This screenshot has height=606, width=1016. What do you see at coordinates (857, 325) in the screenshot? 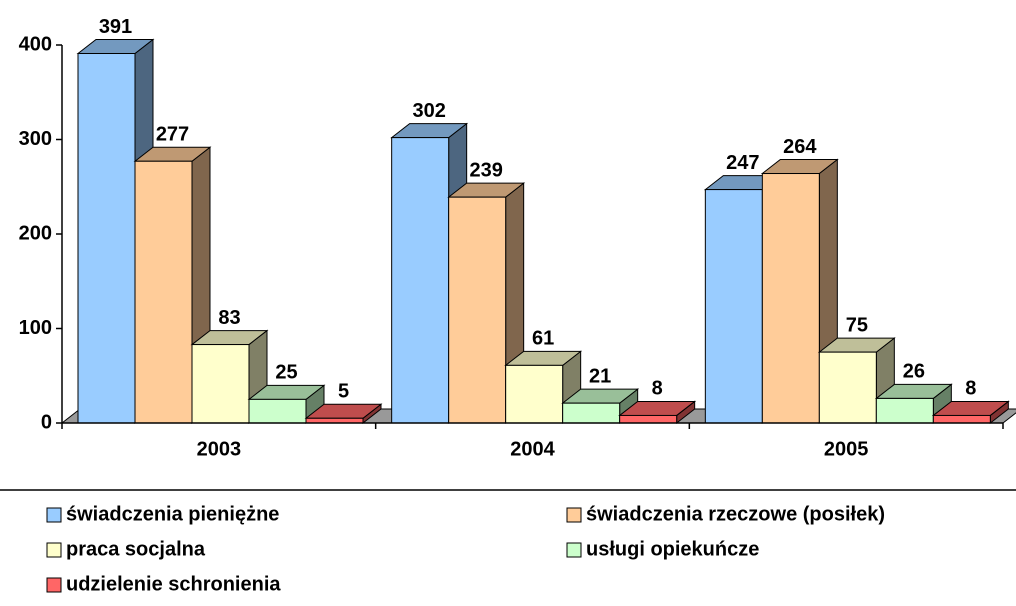
I see `data-label: 75` at bounding box center [857, 325].